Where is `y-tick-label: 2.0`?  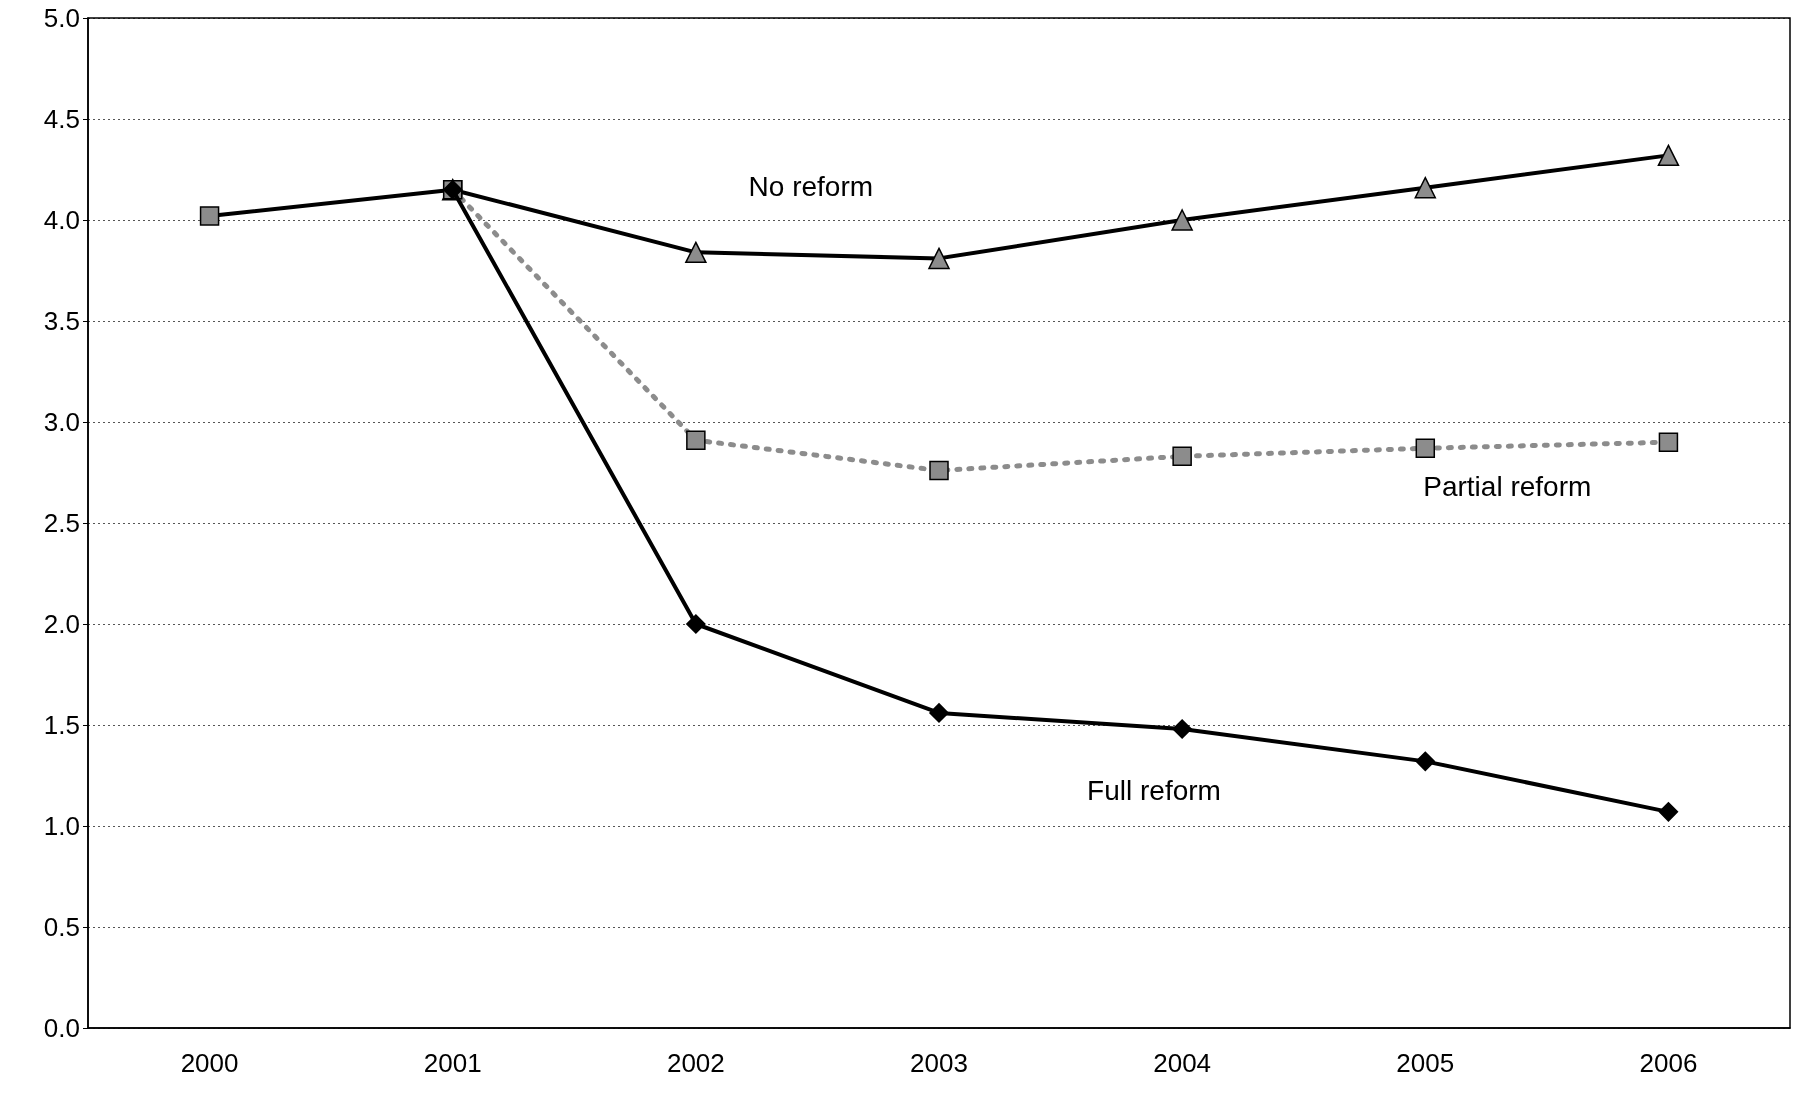 y-tick-label: 2.0 is located at coordinates (61, 624).